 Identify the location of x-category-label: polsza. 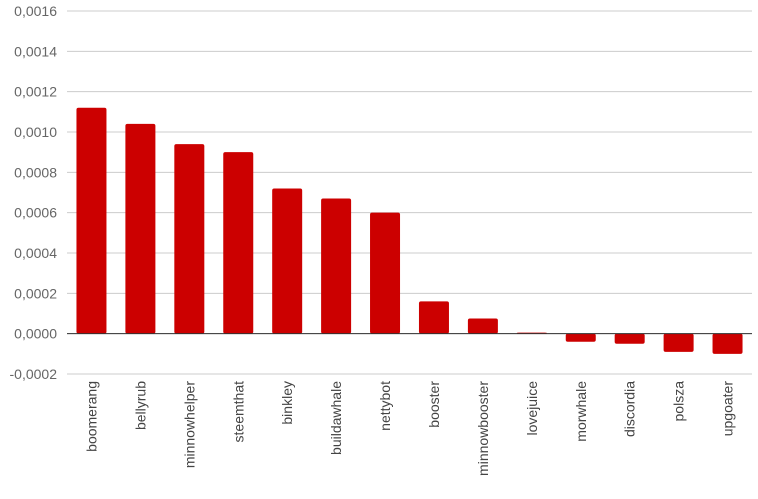
(679, 401).